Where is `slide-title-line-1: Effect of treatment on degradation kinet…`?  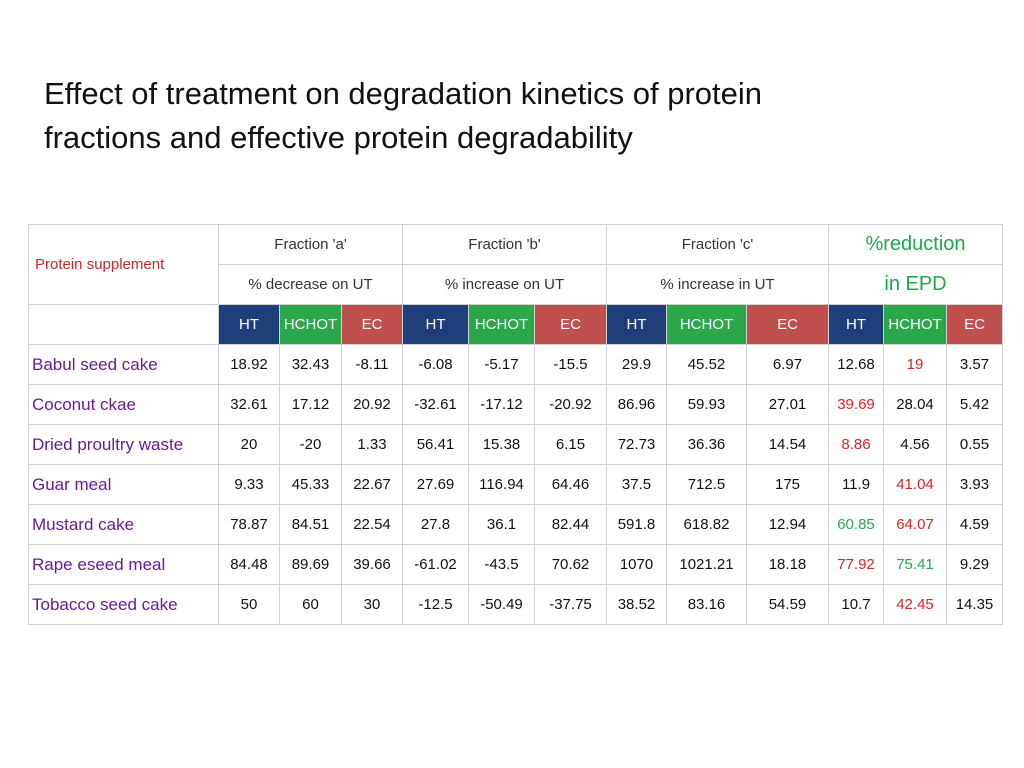 slide-title-line-1: Effect of treatment on degradation kinet… is located at coordinates (403, 93).